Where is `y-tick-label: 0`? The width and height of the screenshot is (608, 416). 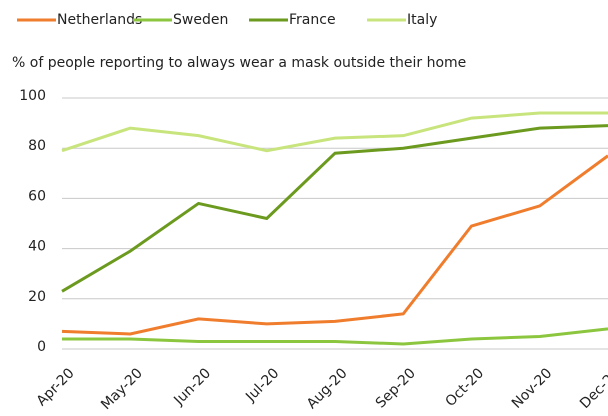
y-tick-label: 0 is located at coordinates (41, 347).